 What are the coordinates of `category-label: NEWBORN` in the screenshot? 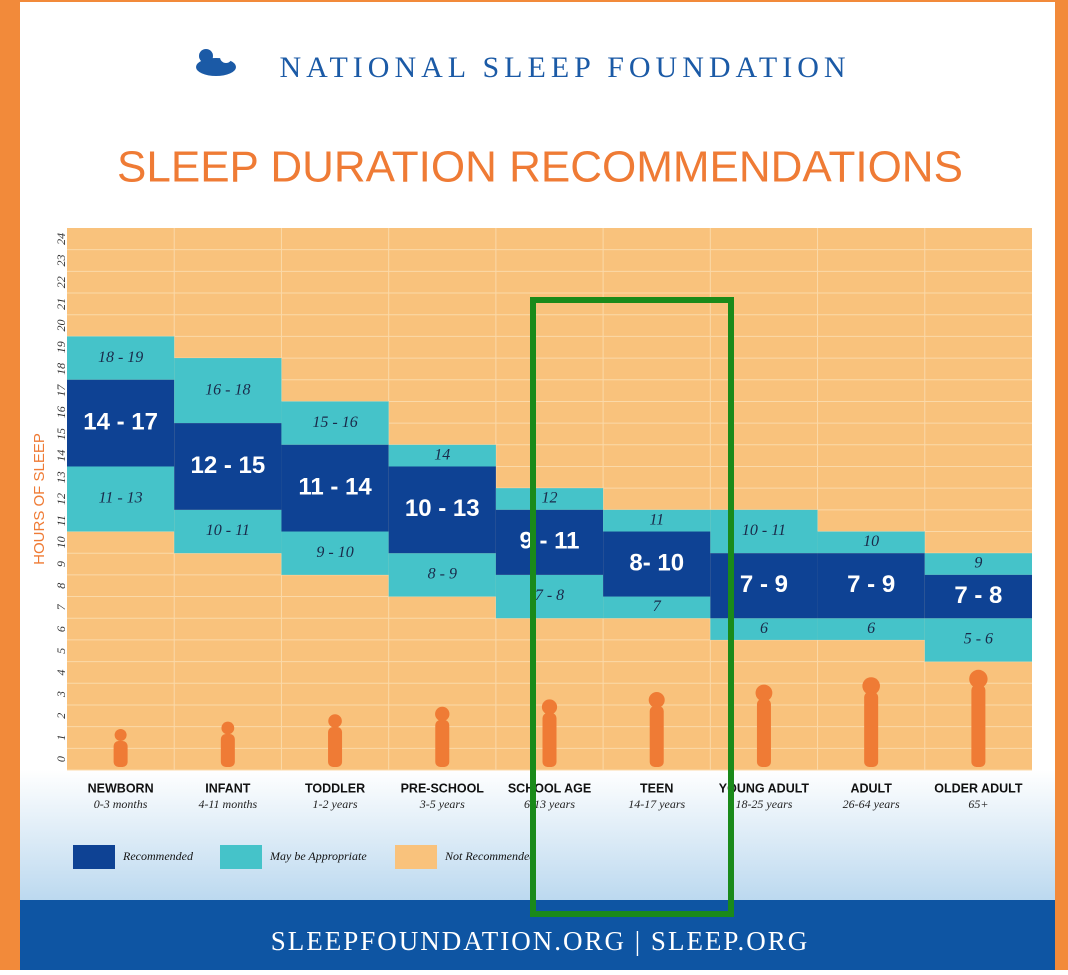 It's located at (121, 788).